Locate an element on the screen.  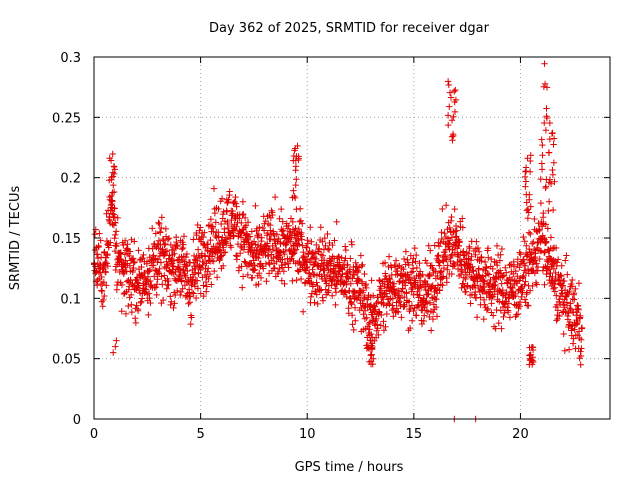
x-tick-label: 15 is located at coordinates (414, 434).